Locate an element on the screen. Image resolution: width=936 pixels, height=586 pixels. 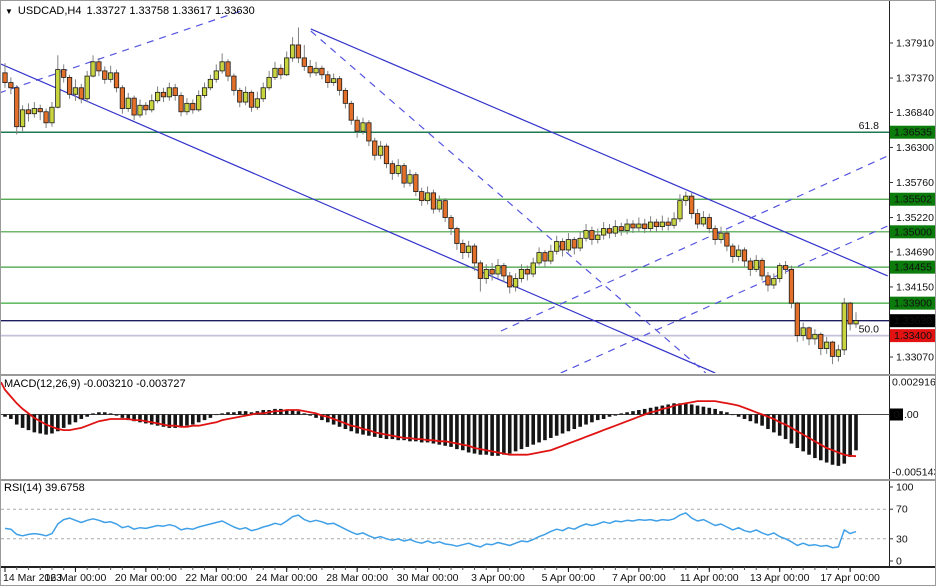
svg-text: 1.35502 is located at coordinates (913, 200).